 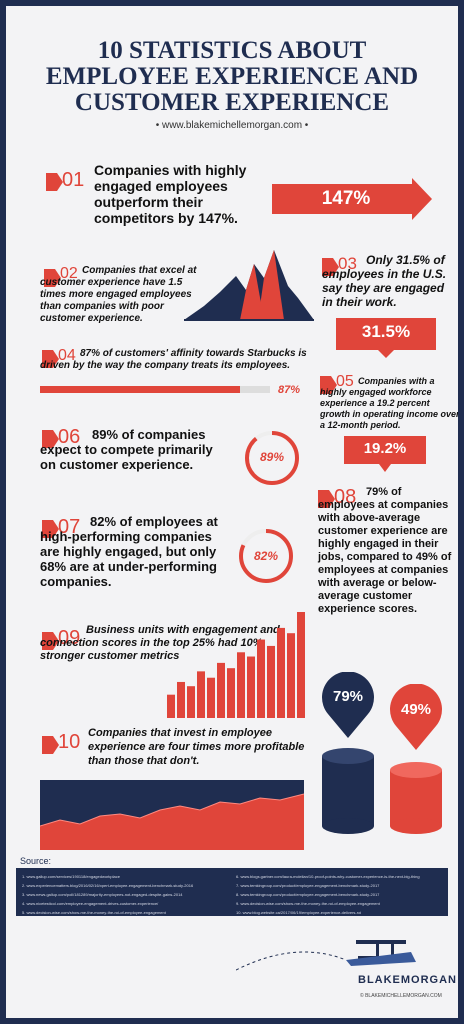 I want to click on stat-09-number: 09, so click(x=69, y=638).